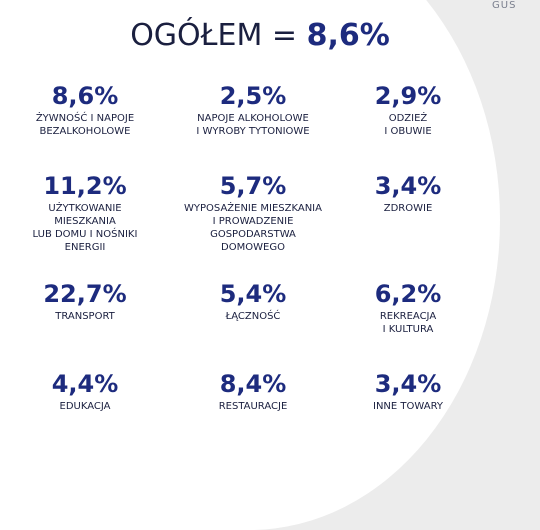 Image resolution: width=540 pixels, height=530 pixels. I want to click on total-label: OGÓŁEM =, so click(214, 35).